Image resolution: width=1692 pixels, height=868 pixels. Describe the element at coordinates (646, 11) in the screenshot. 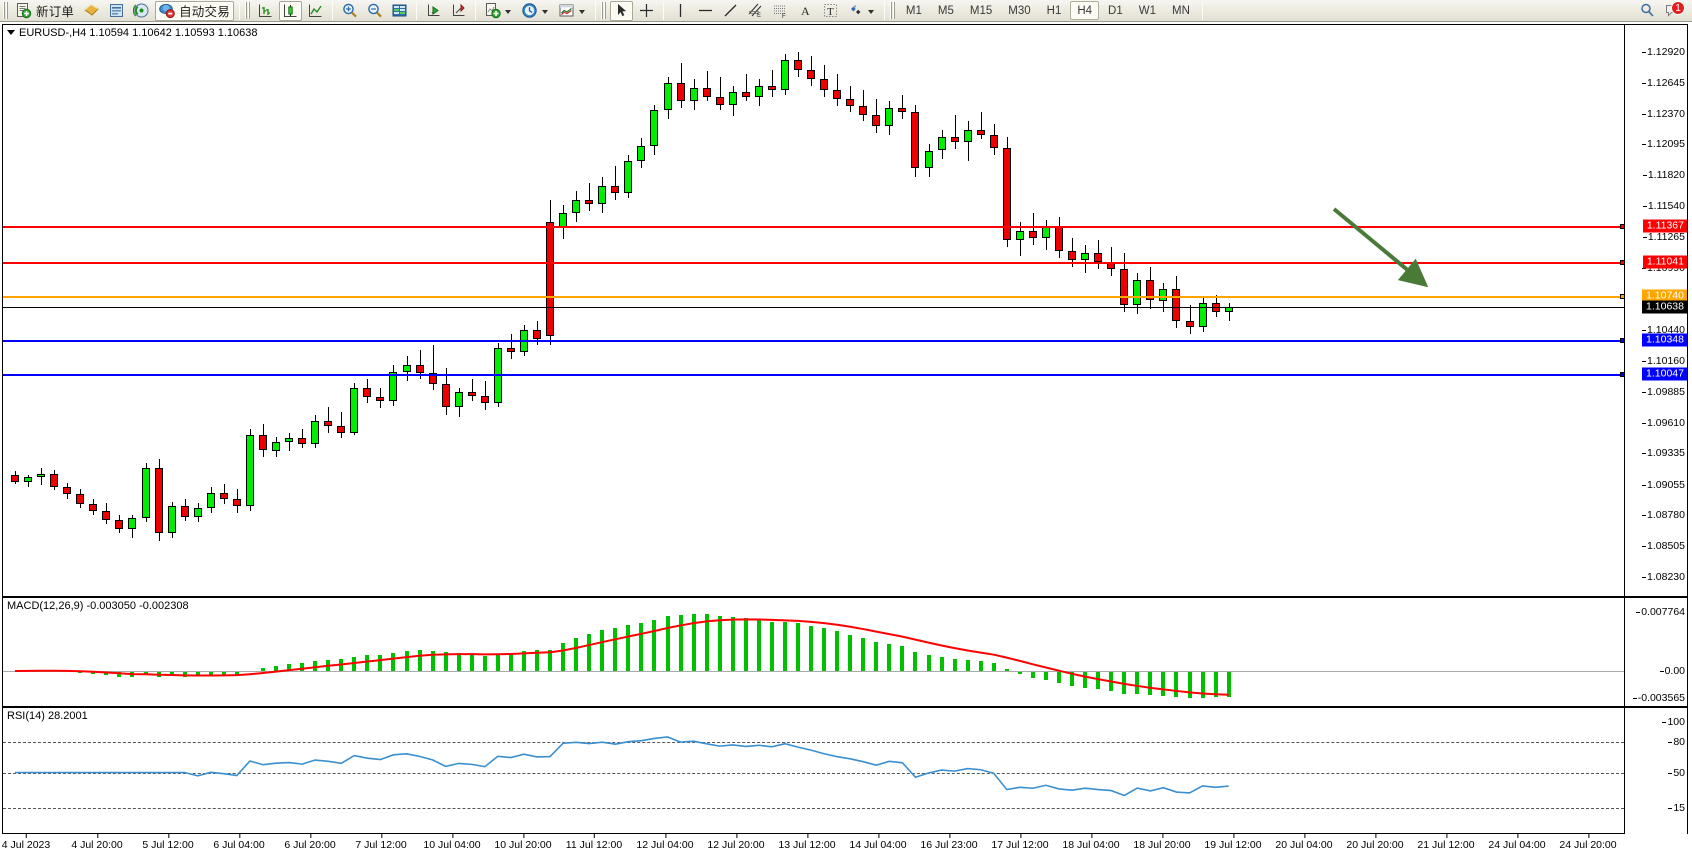

I see `crosshair-tool-button` at that location.